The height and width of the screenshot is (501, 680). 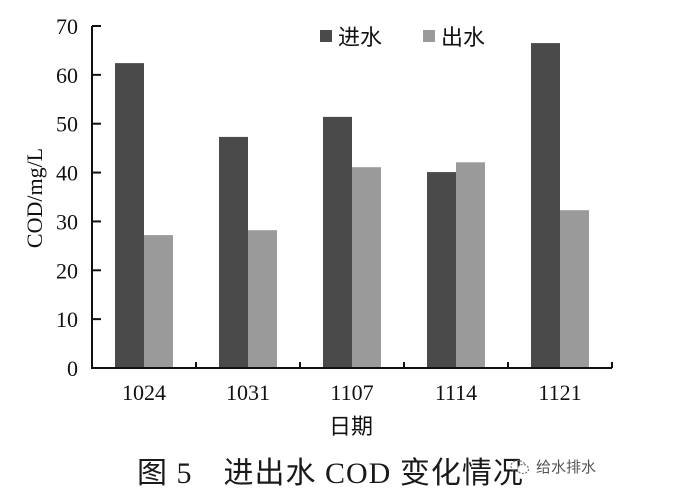 I want to click on legend-label: 出水, so click(x=463, y=38).